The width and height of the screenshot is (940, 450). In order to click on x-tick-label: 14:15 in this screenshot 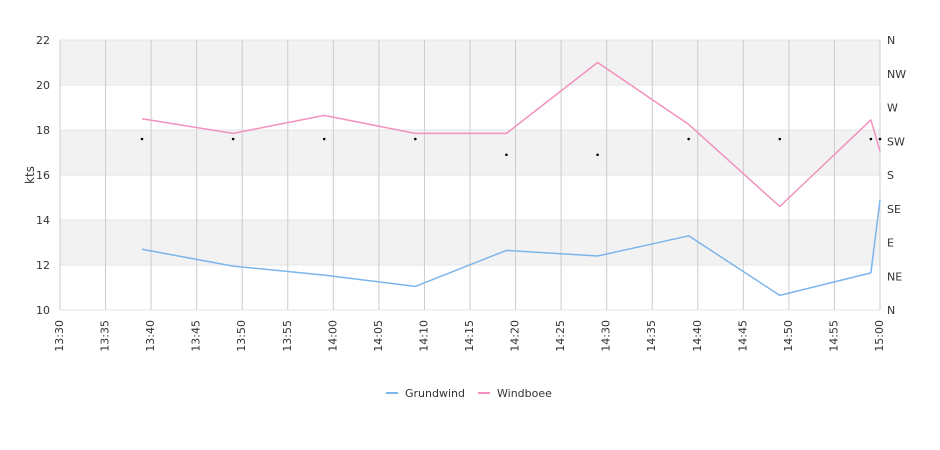, I will do `click(469, 336)`.